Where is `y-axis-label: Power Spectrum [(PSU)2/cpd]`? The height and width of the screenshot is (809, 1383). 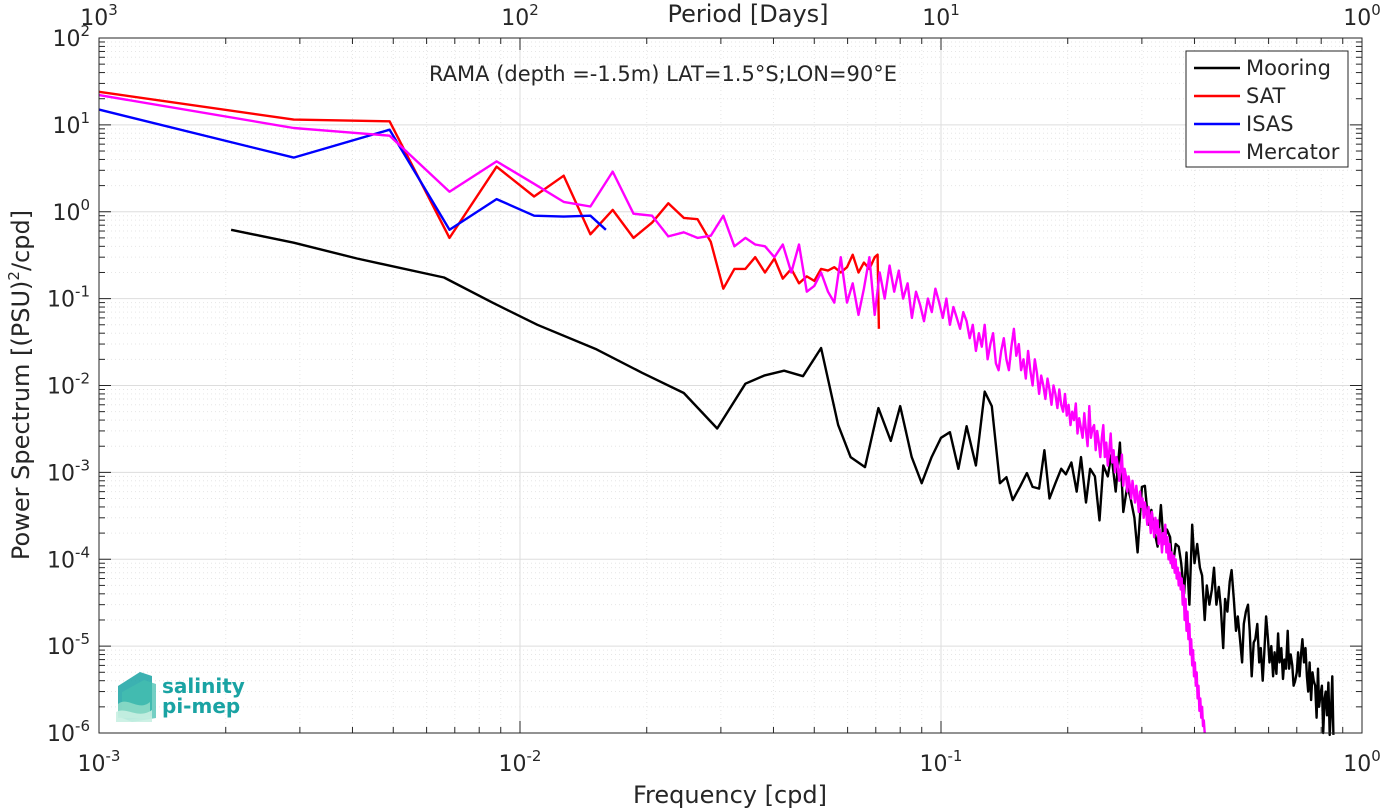 y-axis-label: Power Spectrum [(PSU)2/cpd] is located at coordinates (20, 385).